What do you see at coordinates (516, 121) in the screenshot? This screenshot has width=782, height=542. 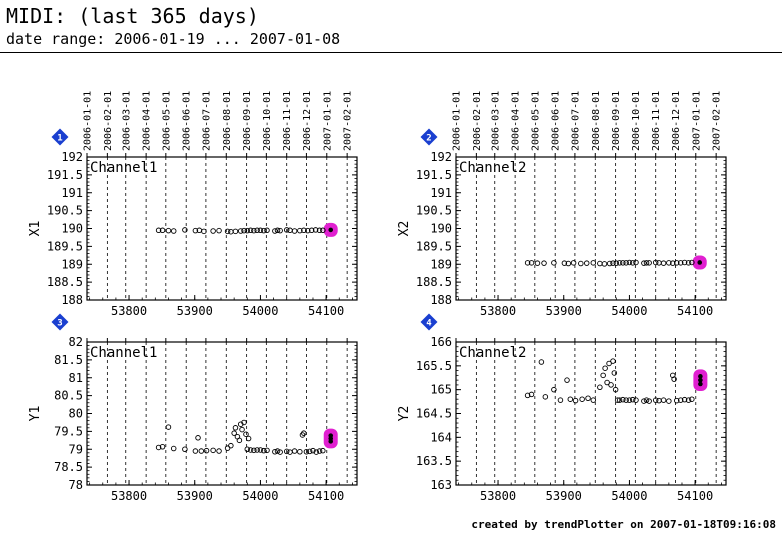 I see `date-tick-label: 2006-04-01` at bounding box center [516, 121].